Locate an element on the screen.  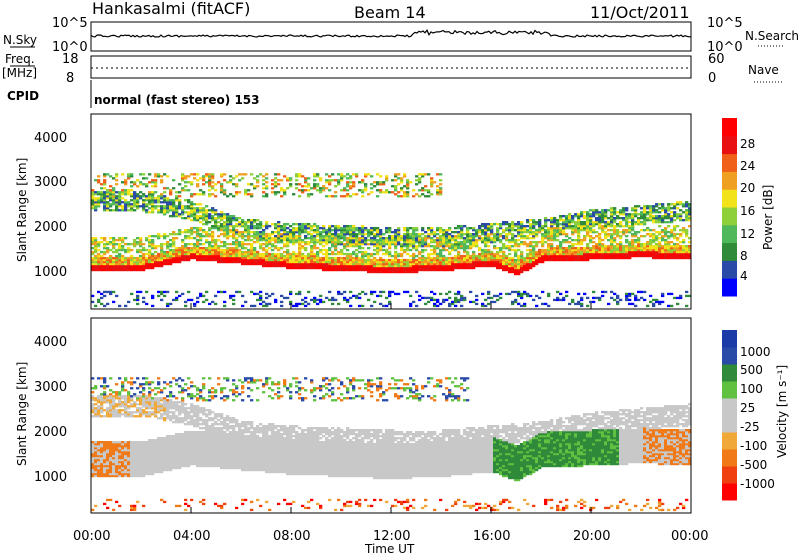
date-title: 11/Oct/2011 is located at coordinates (640, 12).